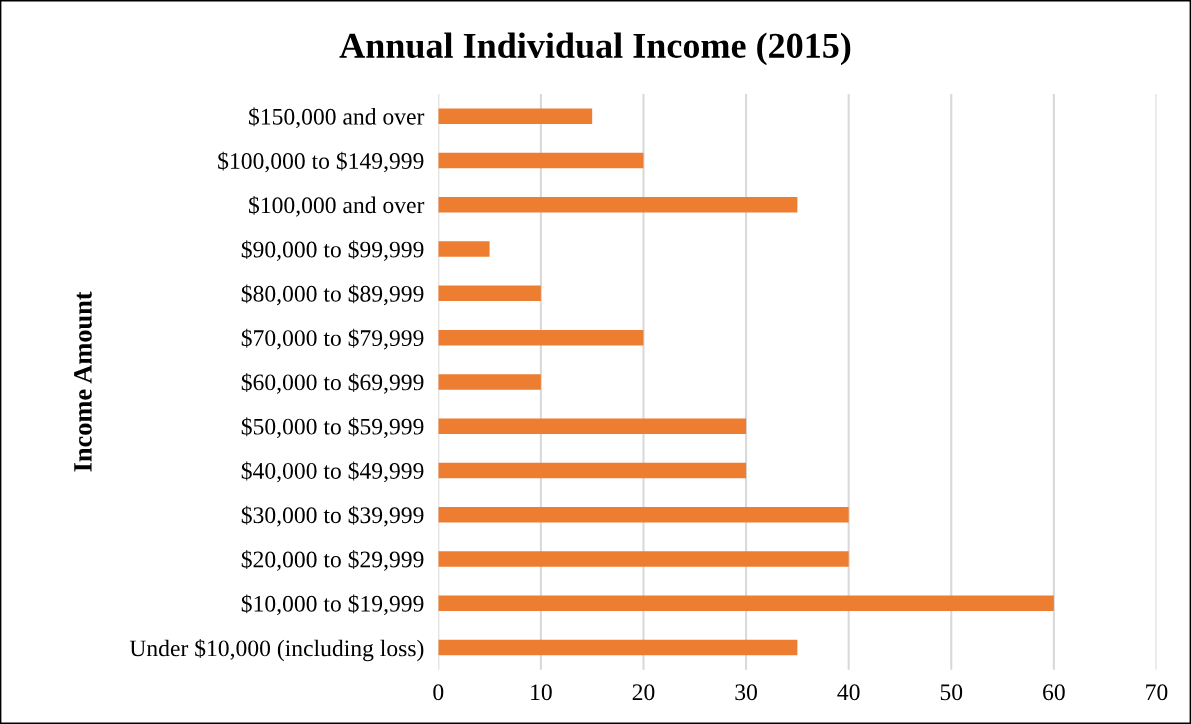 The height and width of the screenshot is (724, 1191). What do you see at coordinates (332, 428) in the screenshot?
I see `y-tick-label: $50,000 to $59,999` at bounding box center [332, 428].